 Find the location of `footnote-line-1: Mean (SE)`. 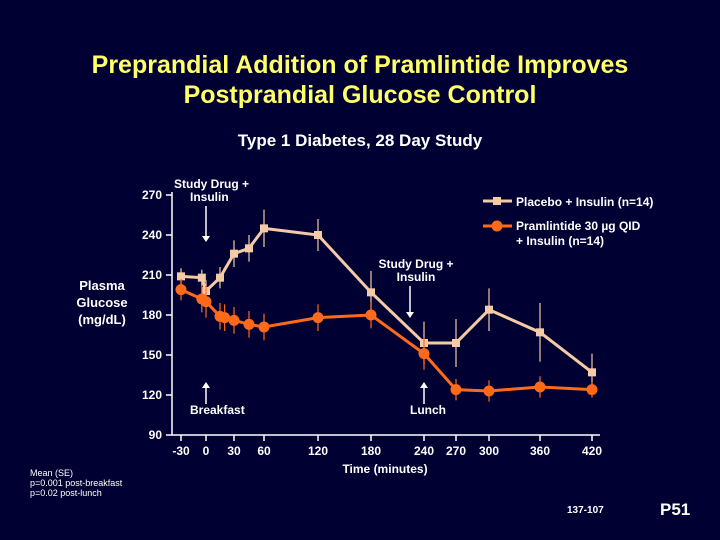

footnote-line-1: Mean (SE) is located at coordinates (52, 473).